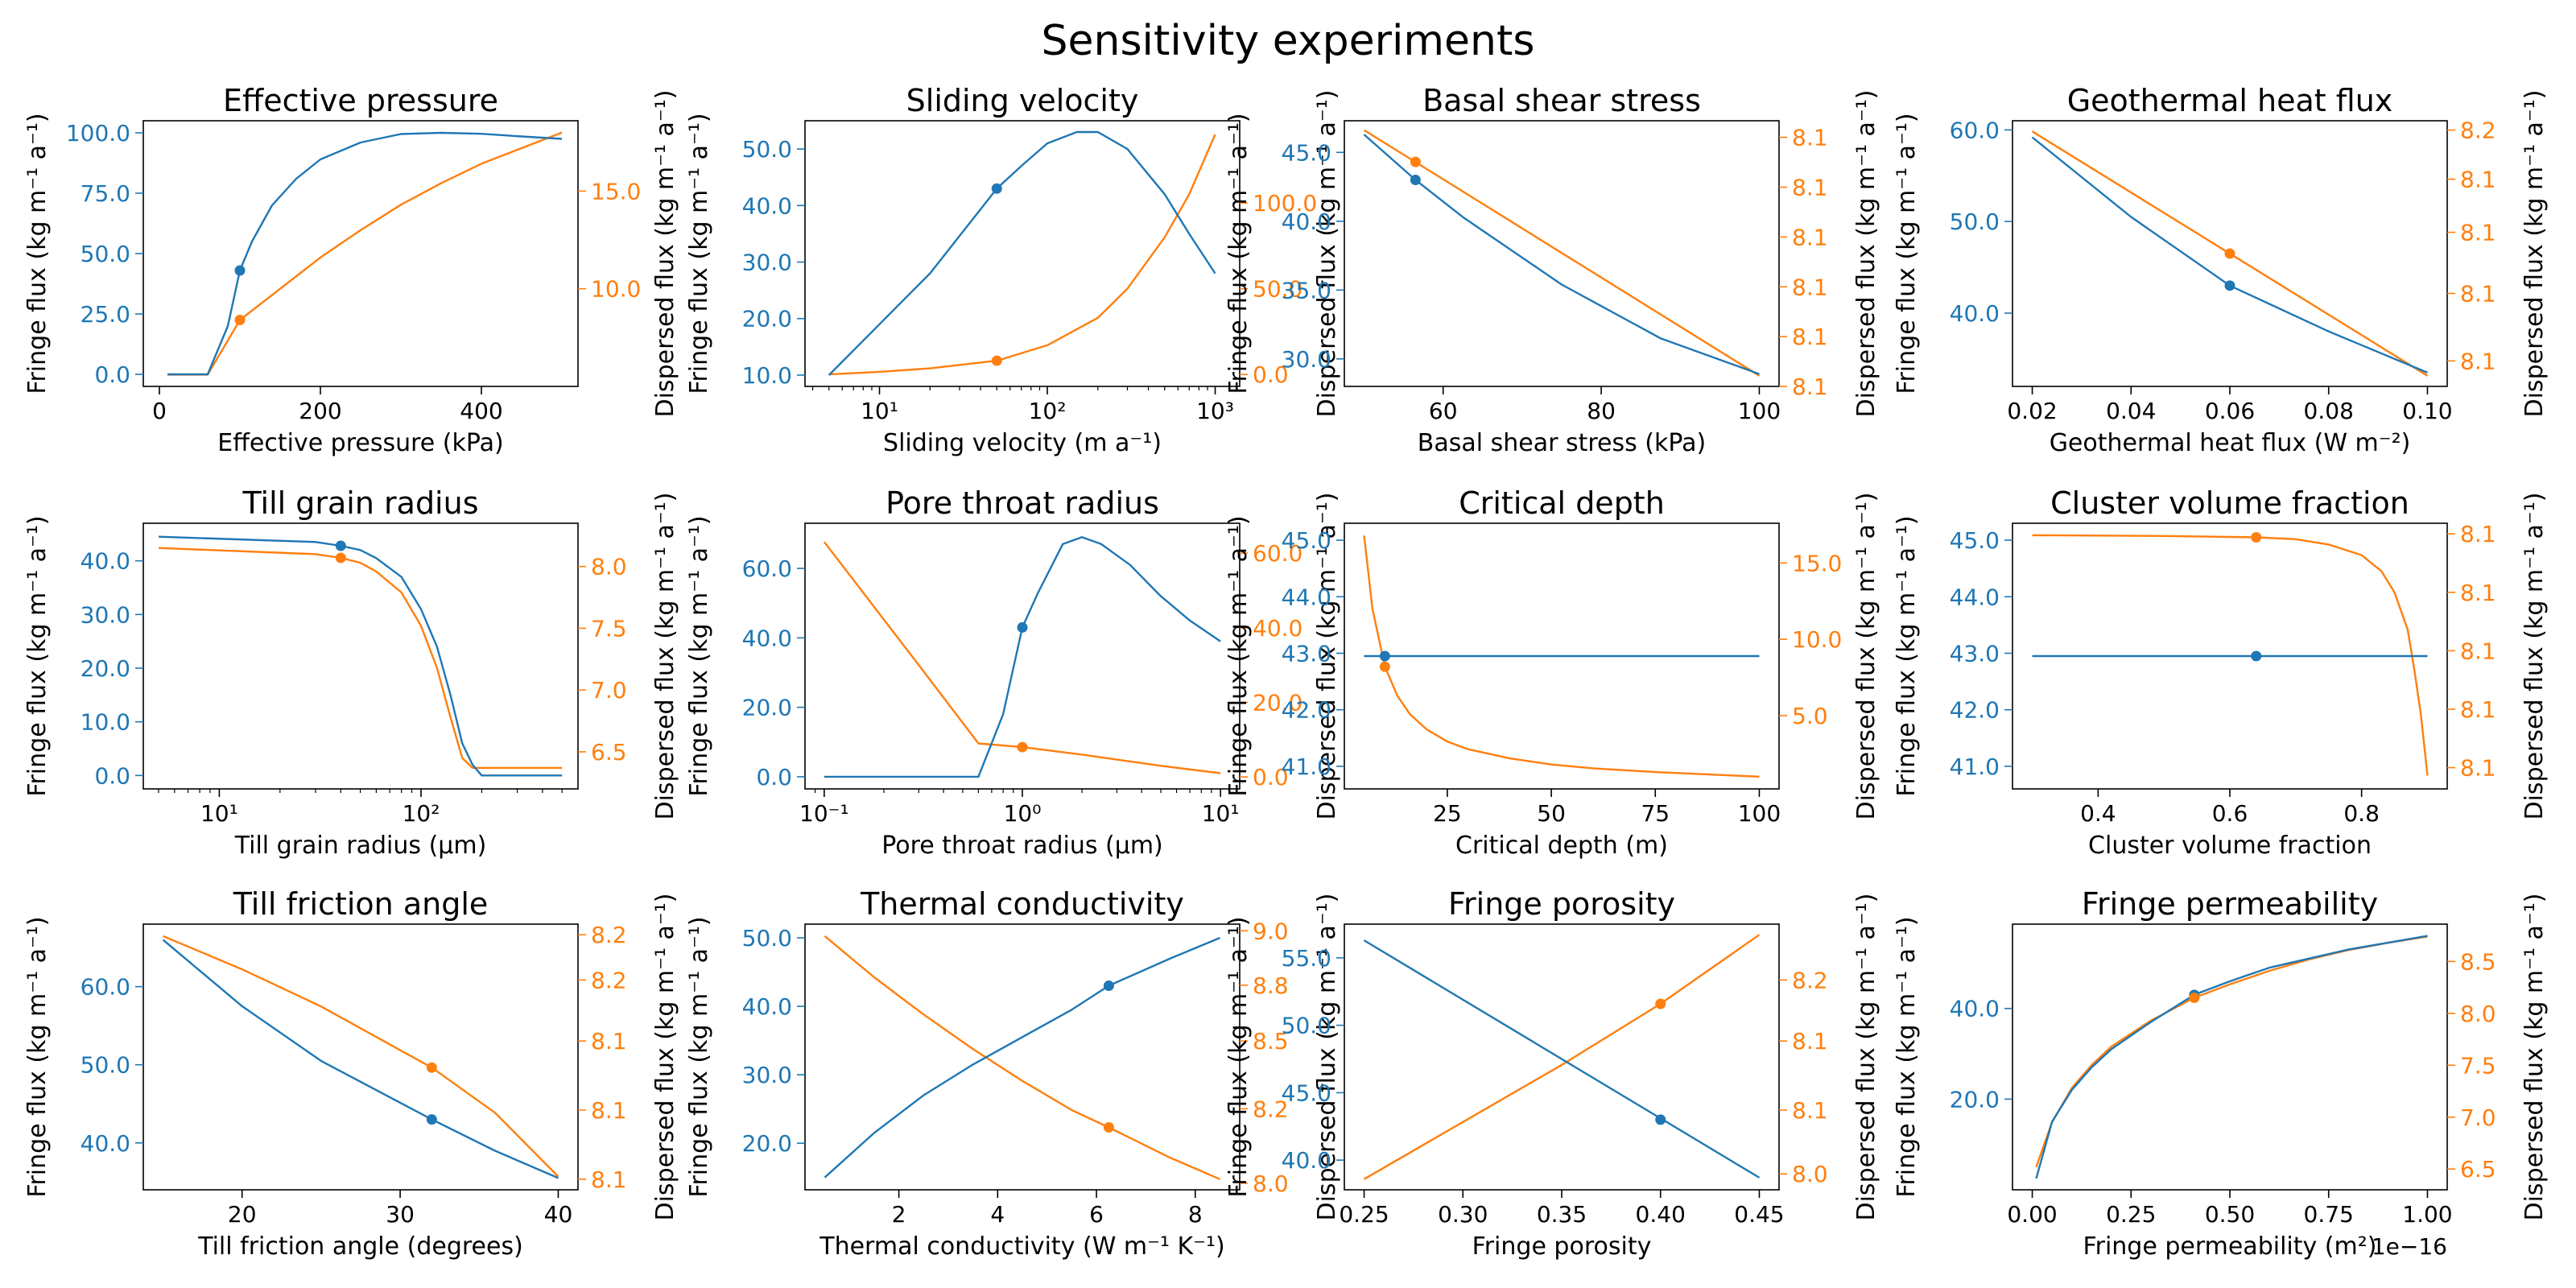 The width and height of the screenshot is (2576, 1288). What do you see at coordinates (2032, 1214) in the screenshot?
I see `x-tick-label: 0.00` at bounding box center [2032, 1214].